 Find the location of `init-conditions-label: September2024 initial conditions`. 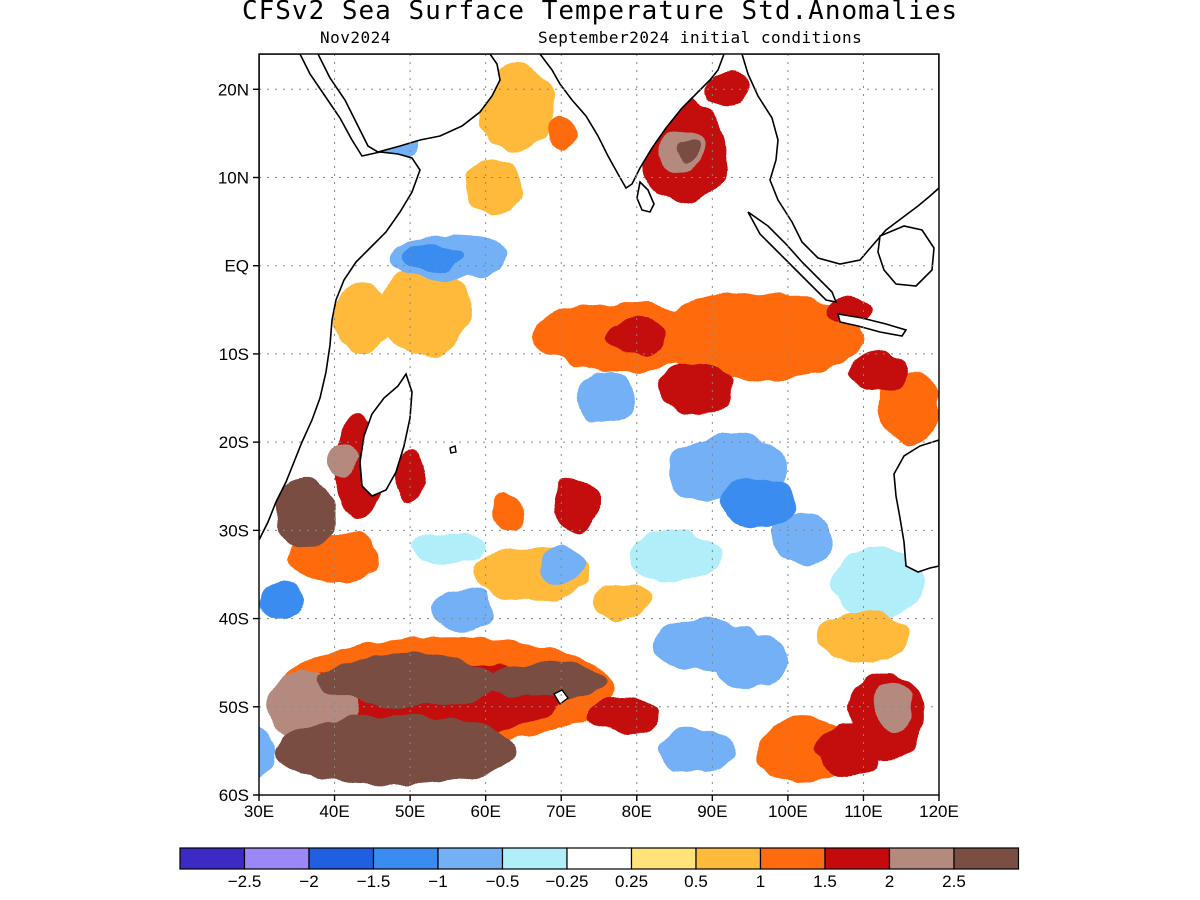

init-conditions-label: September2024 initial conditions is located at coordinates (700, 37).